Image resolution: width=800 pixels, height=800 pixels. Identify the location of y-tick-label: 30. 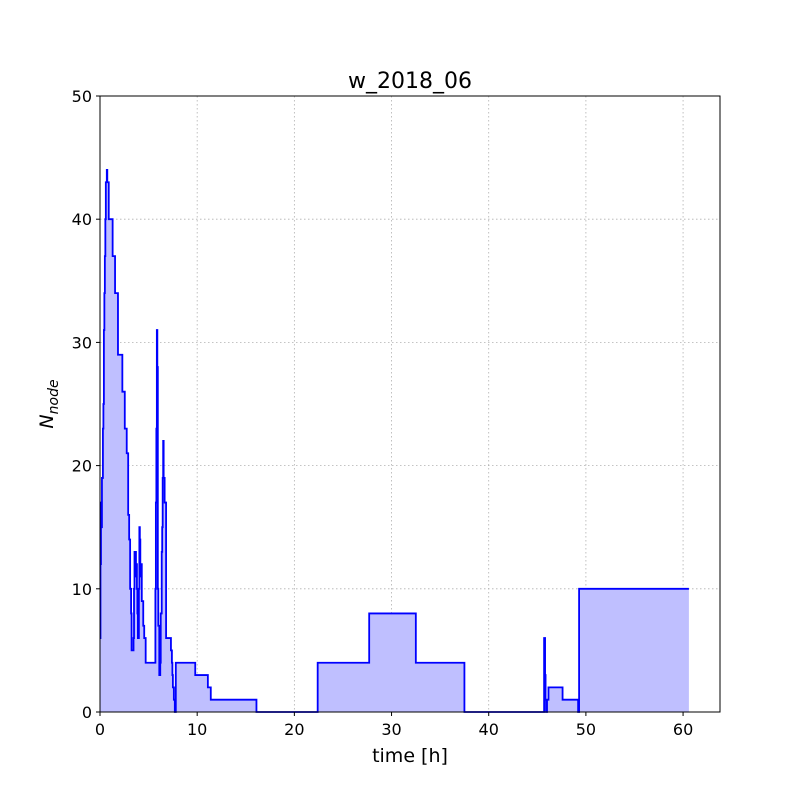
(82, 342).